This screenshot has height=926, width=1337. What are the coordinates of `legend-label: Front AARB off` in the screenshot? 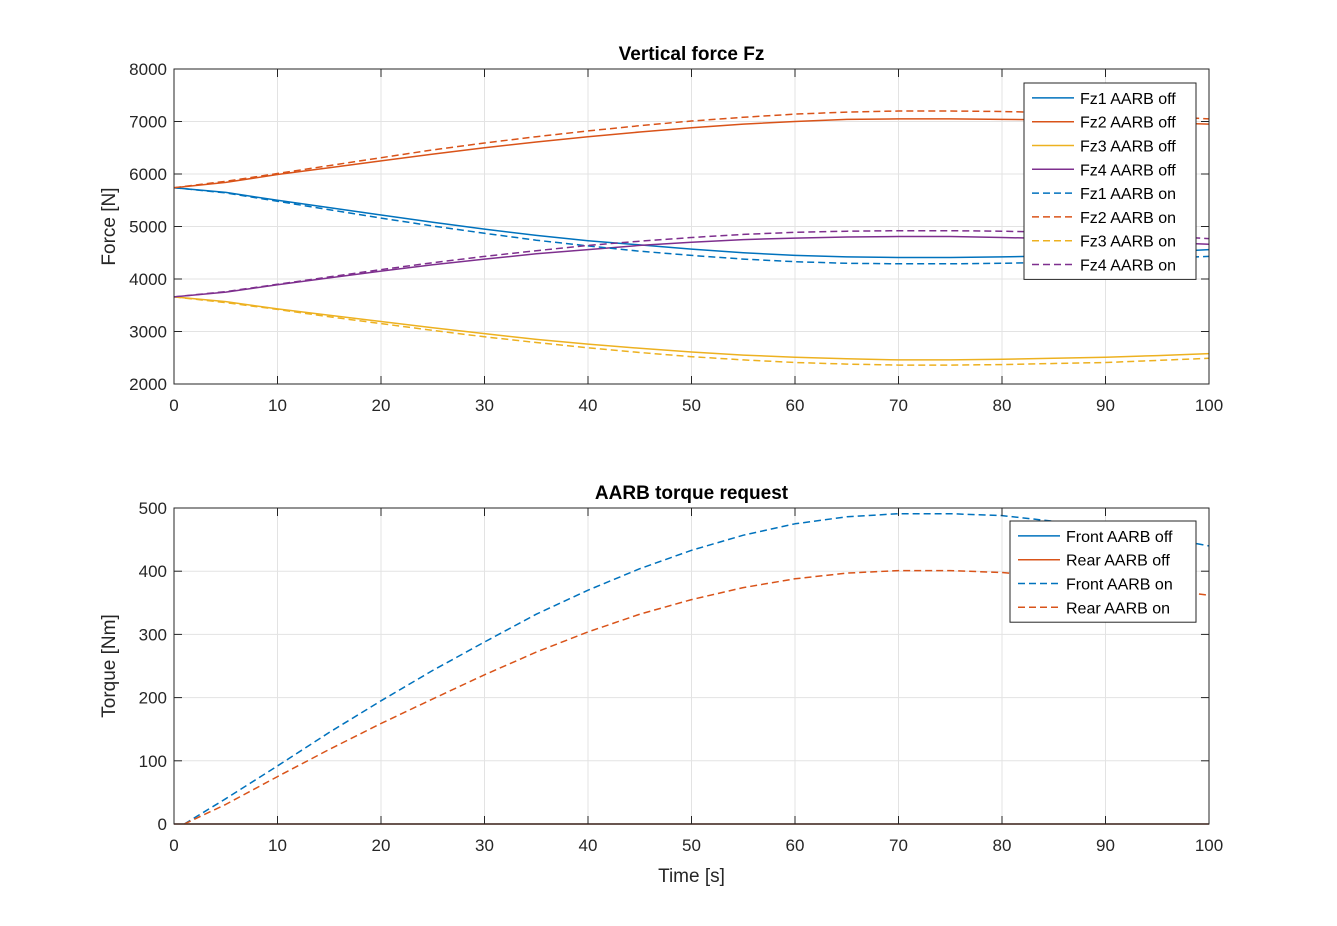 It's located at (1119, 537).